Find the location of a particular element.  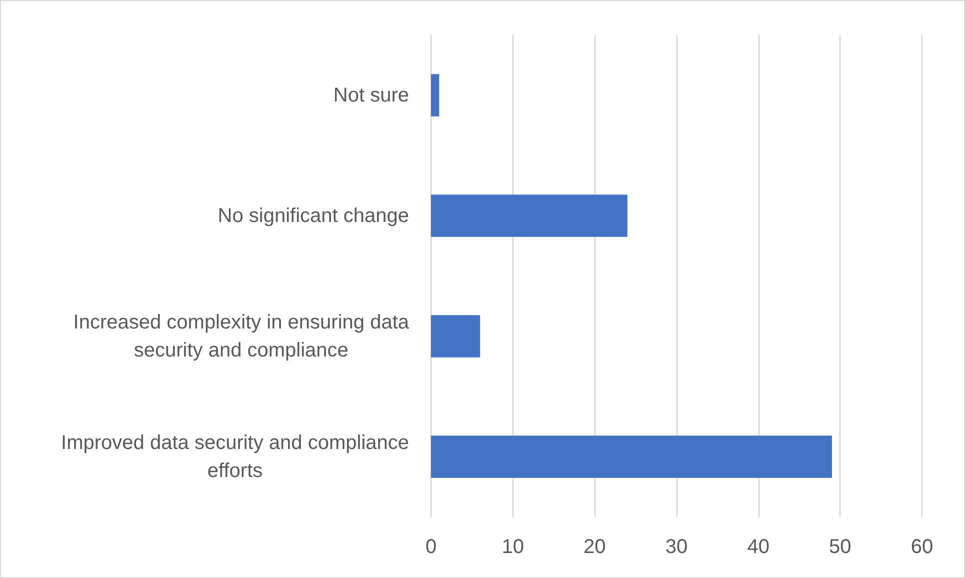

x-tick-label: 40 is located at coordinates (758, 547).